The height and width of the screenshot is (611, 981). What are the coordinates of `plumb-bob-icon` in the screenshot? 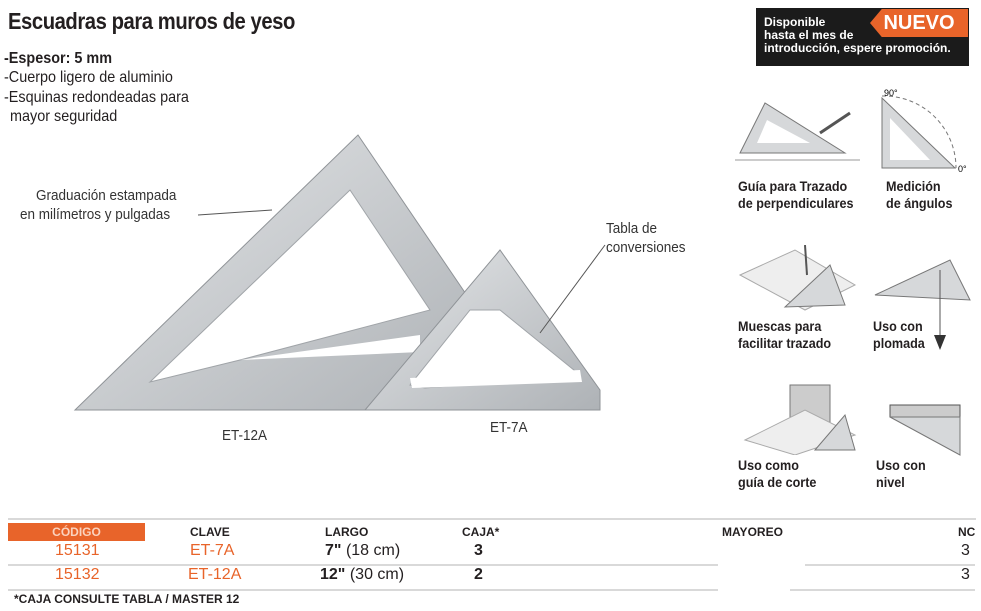 It's located at (922, 304).